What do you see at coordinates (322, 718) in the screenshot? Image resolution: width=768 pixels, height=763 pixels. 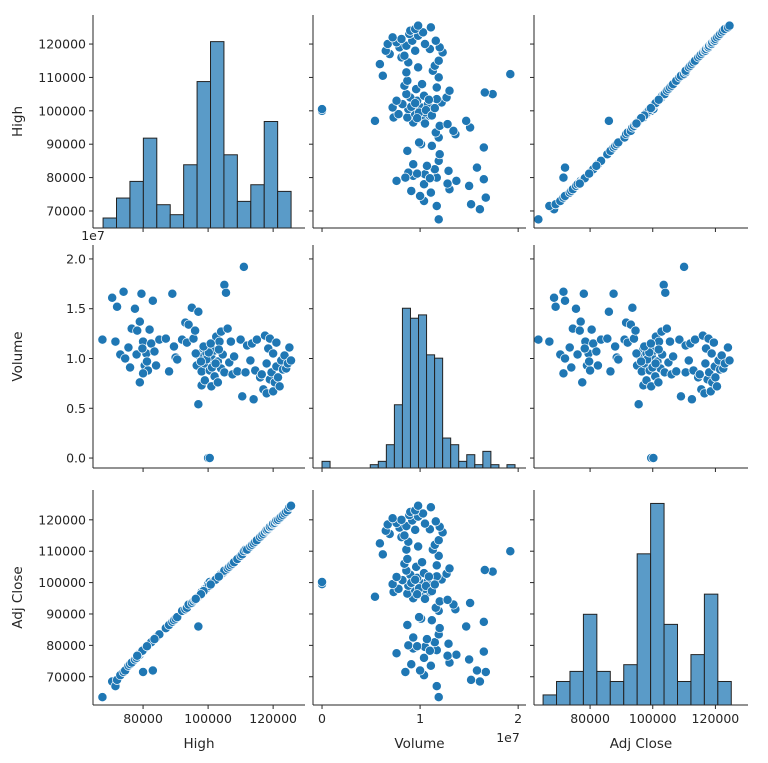 I see `x-tick-label: 0` at bounding box center [322, 718].